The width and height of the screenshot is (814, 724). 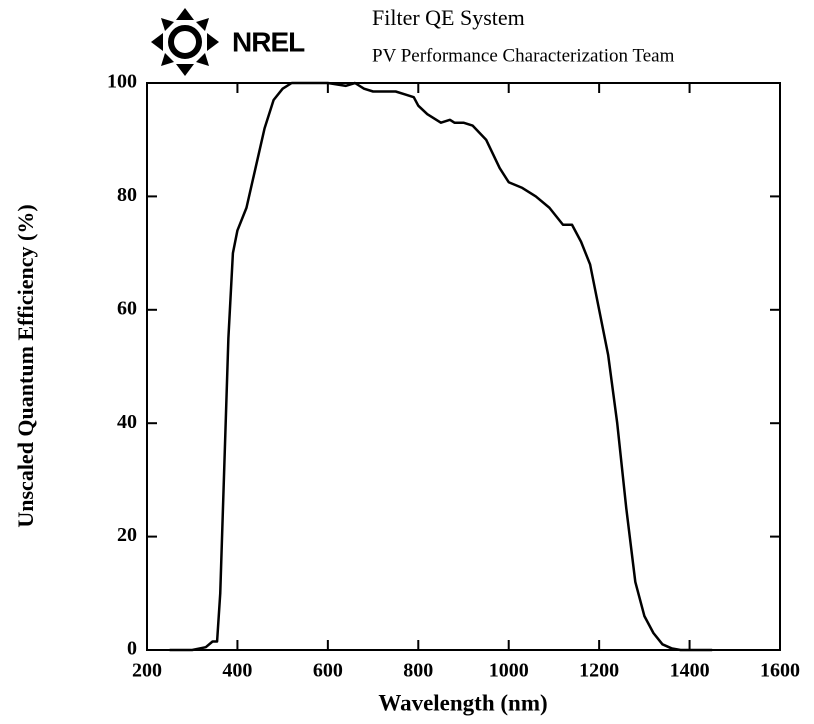 I want to click on chart-title: Filter QE System, so click(x=448, y=17).